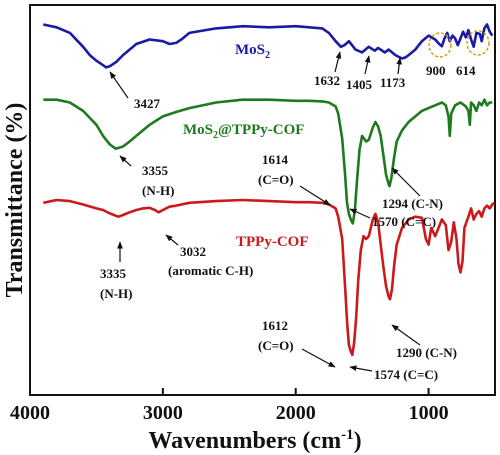 This screenshot has height=455, width=500. What do you see at coordinates (296, 413) in the screenshot?
I see `x-tick-label-2000: 2000` at bounding box center [296, 413].